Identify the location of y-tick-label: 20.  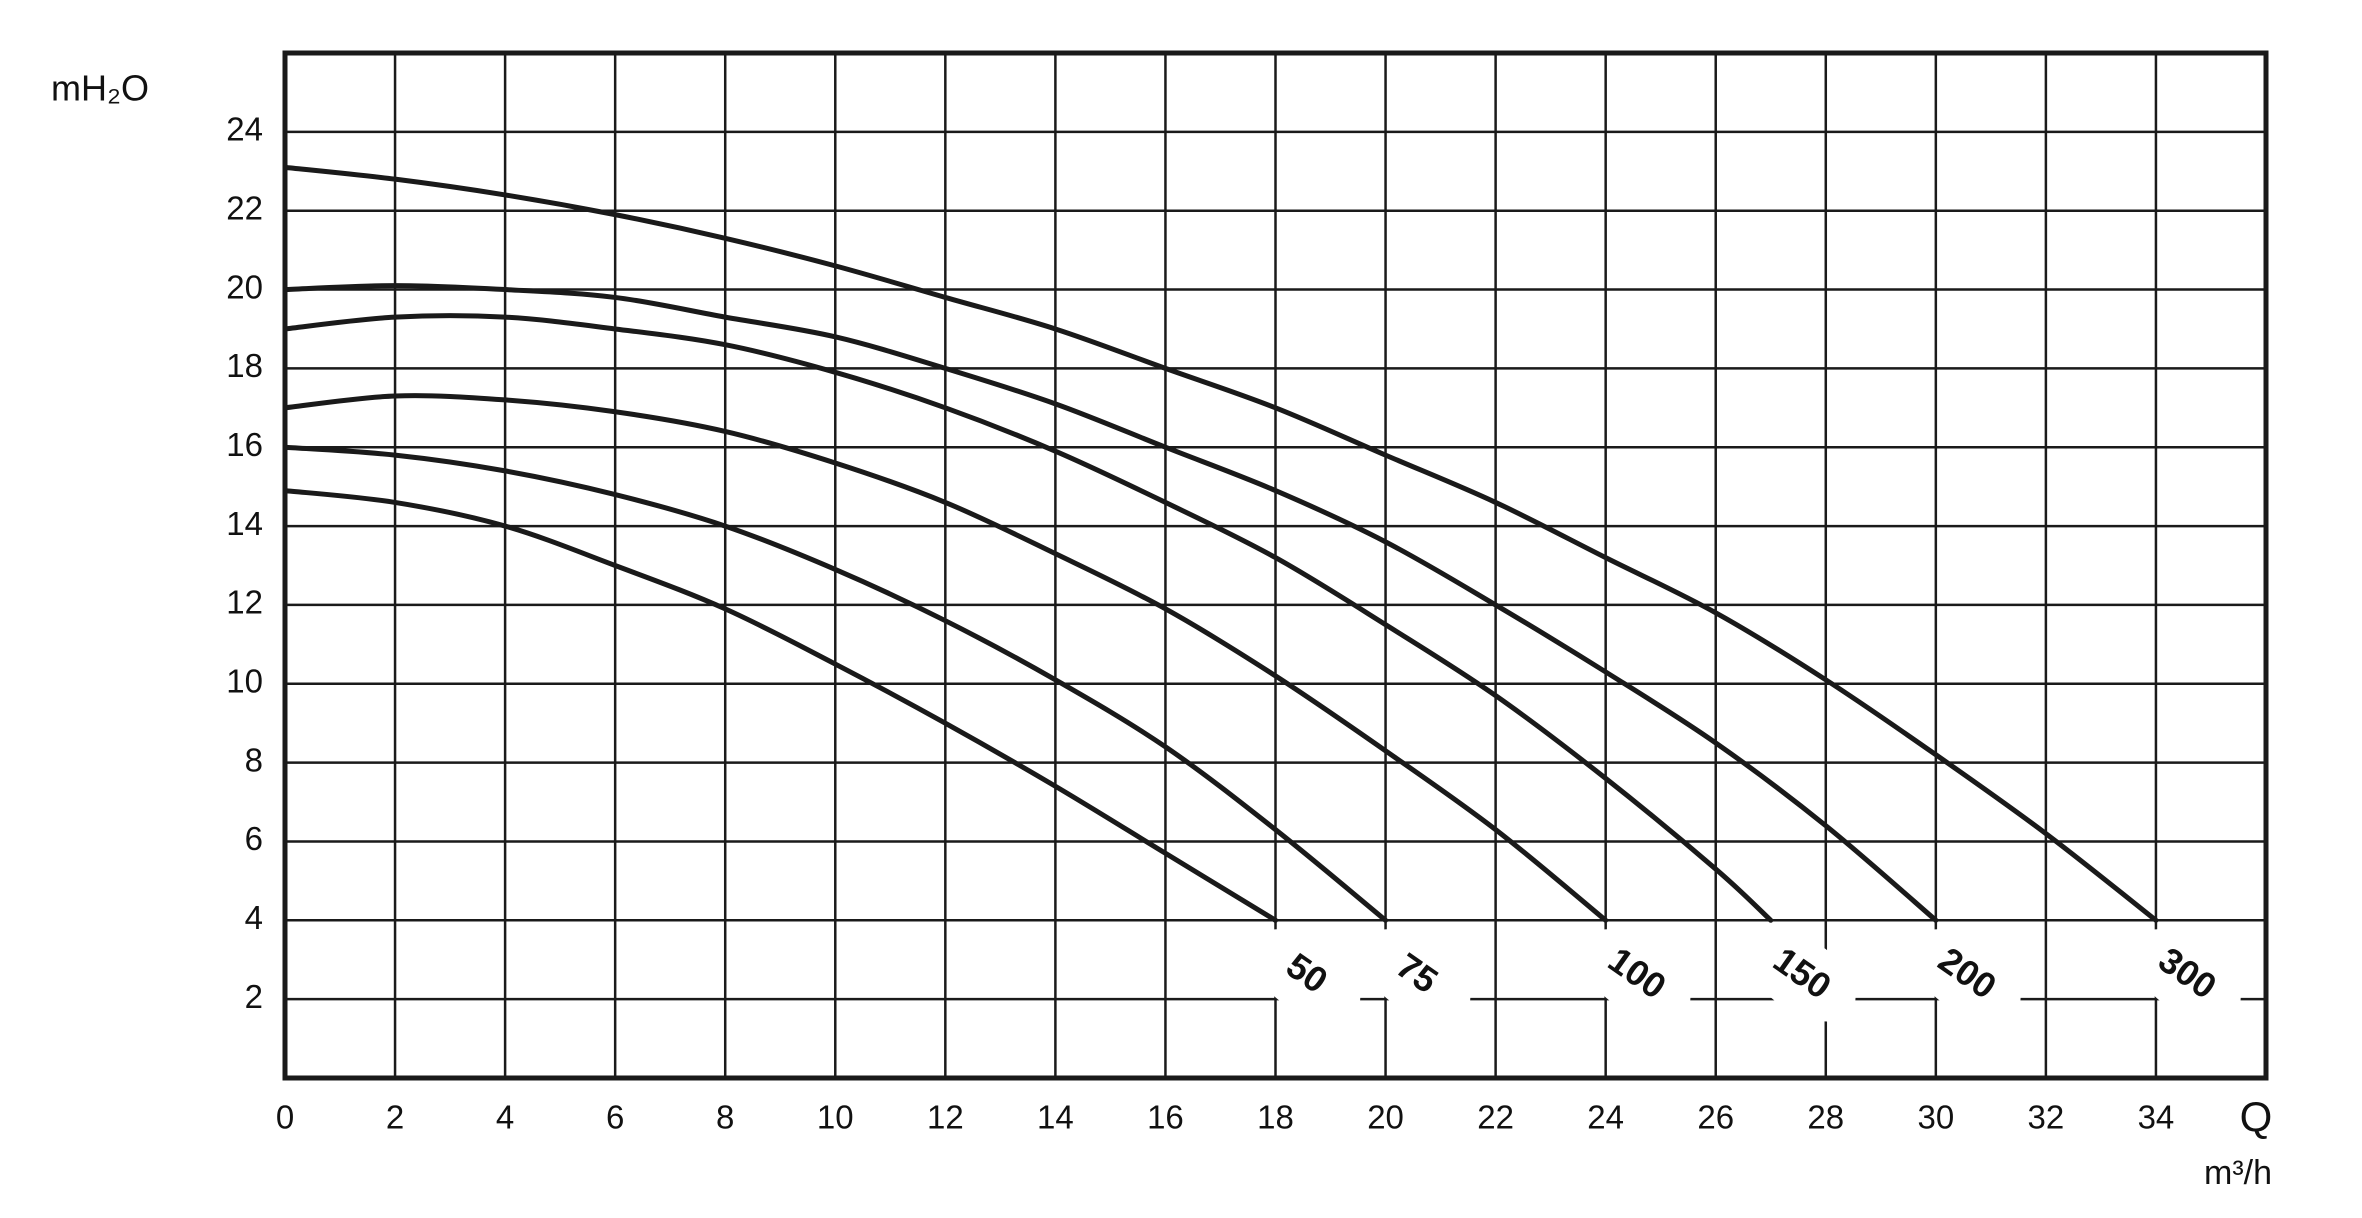
(244, 286).